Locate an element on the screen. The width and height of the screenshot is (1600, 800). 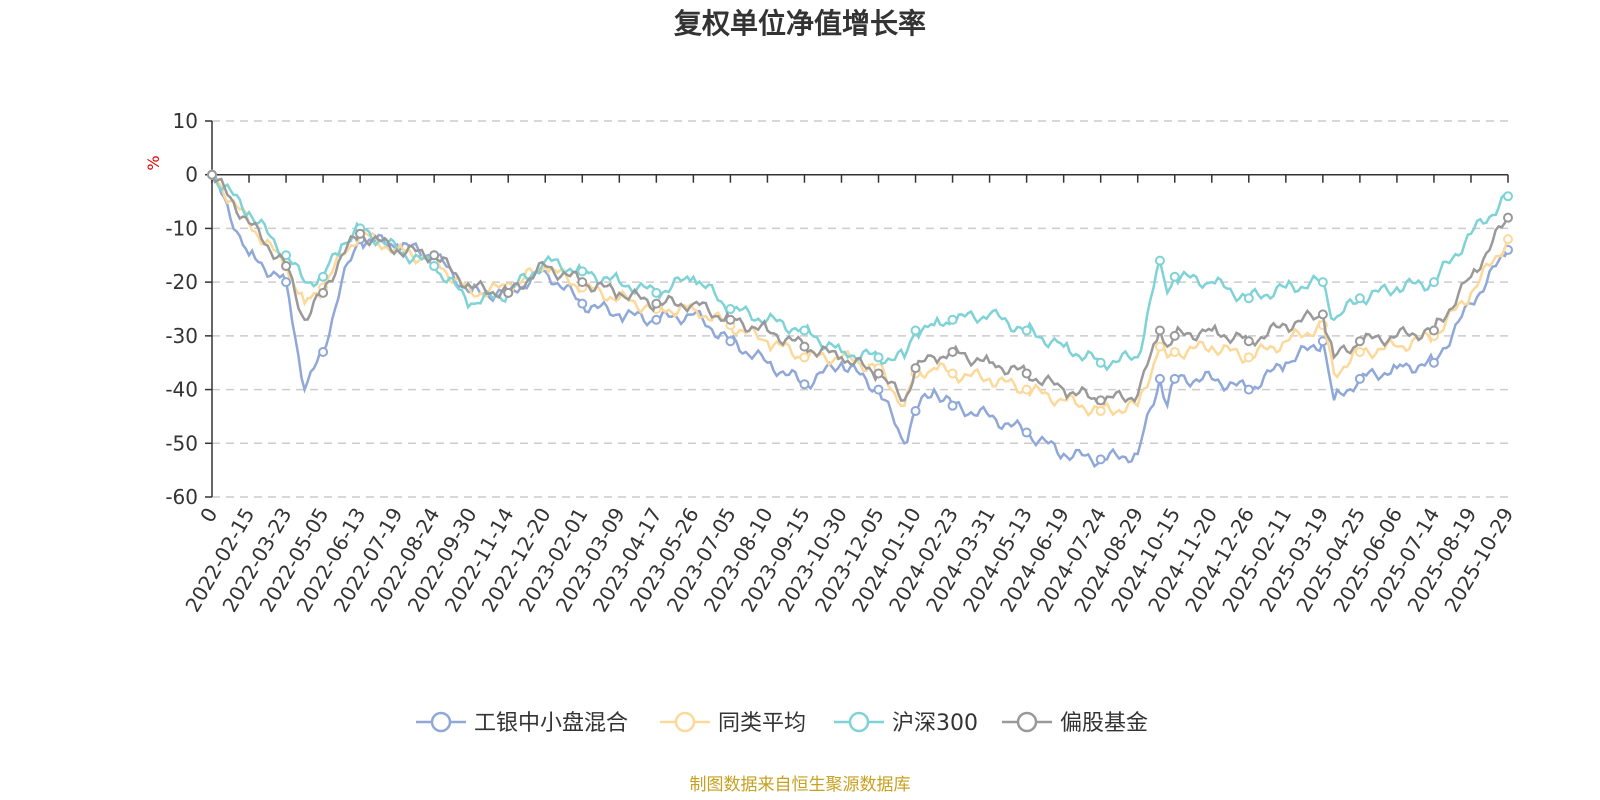
y-axis-ticks: 10 0 -10 -20 -30 -40 -50 -60 is located at coordinates (188, 309).